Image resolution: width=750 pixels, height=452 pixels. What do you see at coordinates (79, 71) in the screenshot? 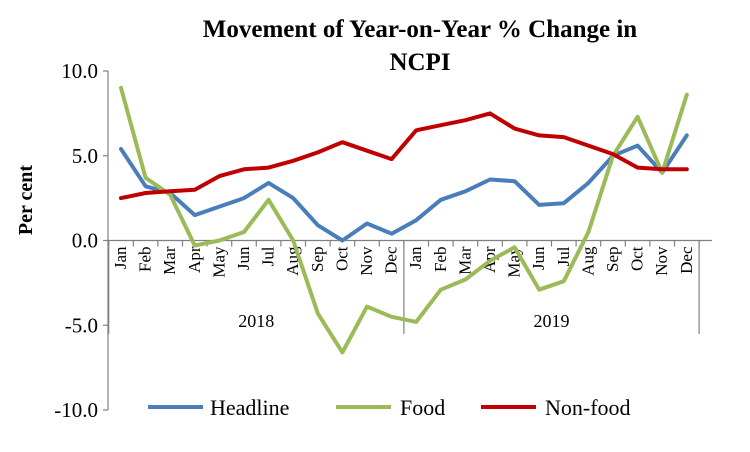
I see `y-tick-label: 10.0` at bounding box center [79, 71].